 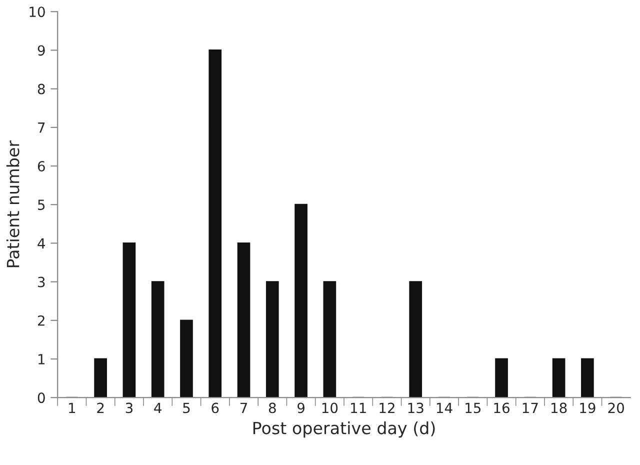 I want to click on x-tick-label: 4, so click(x=158, y=407).